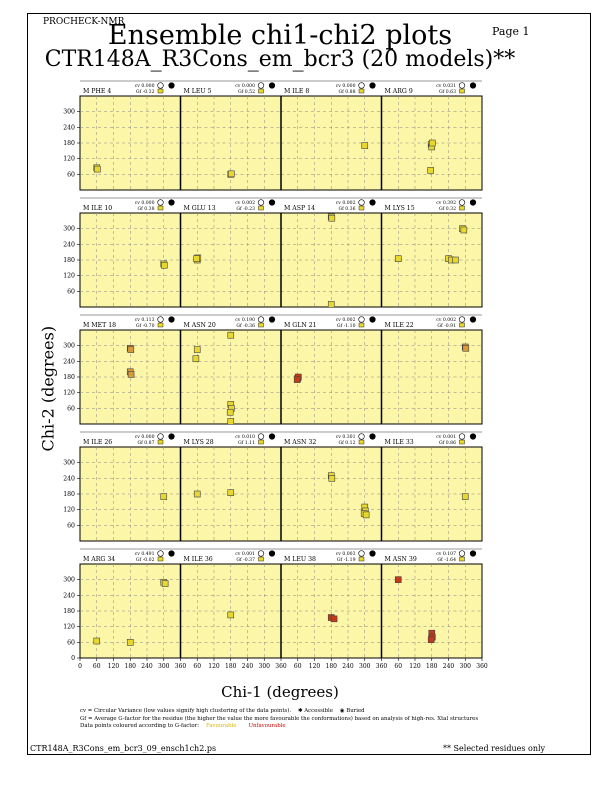 This screenshot has width=612, height=792. Describe the element at coordinates (346, 554) in the screenshot. I see `cv-value: cv 0.003` at that location.